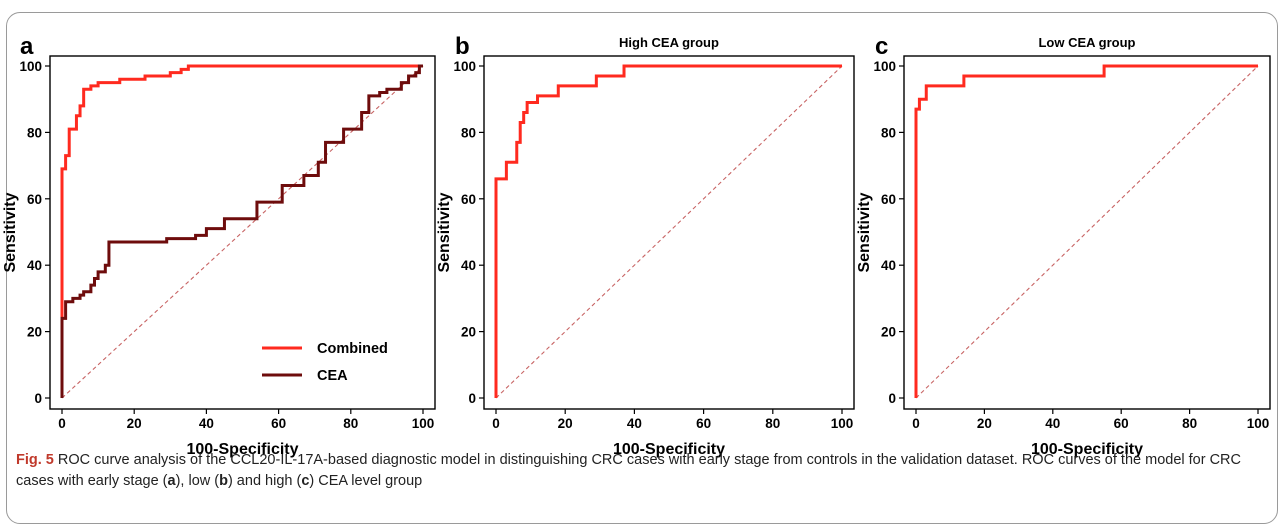 This screenshot has height=531, width=1287. What do you see at coordinates (888, 199) in the screenshot?
I see `panel-c-ytick-label: 60` at bounding box center [888, 199].